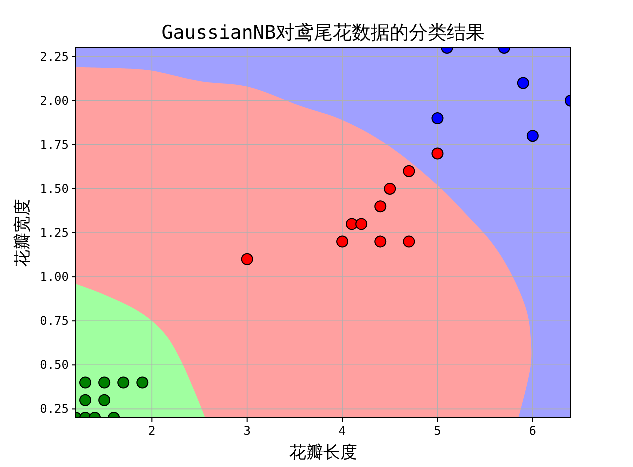 The height and width of the screenshot is (467, 633). Describe the element at coordinates (54, 233) in the screenshot. I see `y-tick-label: 1.25` at that location.